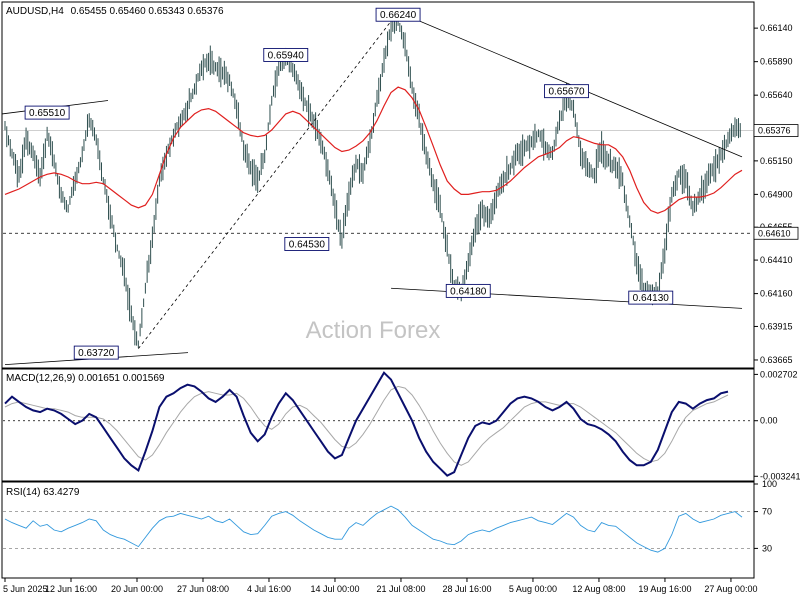 The height and width of the screenshot is (605, 800). I want to click on time-axis-label: 4 Jul 16:00, so click(269, 589).